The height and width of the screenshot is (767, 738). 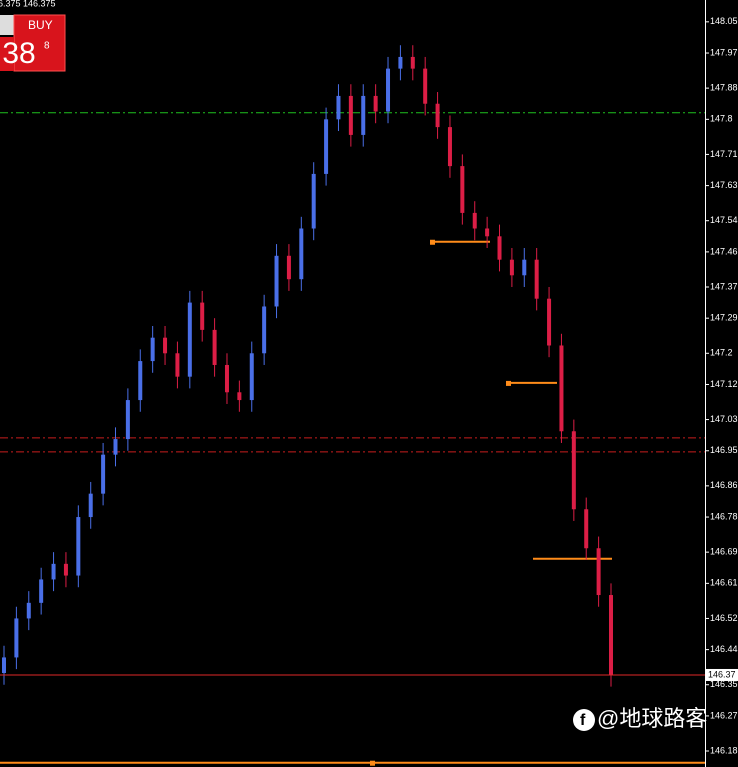 I want to click on facebook-icon, so click(x=584, y=720).